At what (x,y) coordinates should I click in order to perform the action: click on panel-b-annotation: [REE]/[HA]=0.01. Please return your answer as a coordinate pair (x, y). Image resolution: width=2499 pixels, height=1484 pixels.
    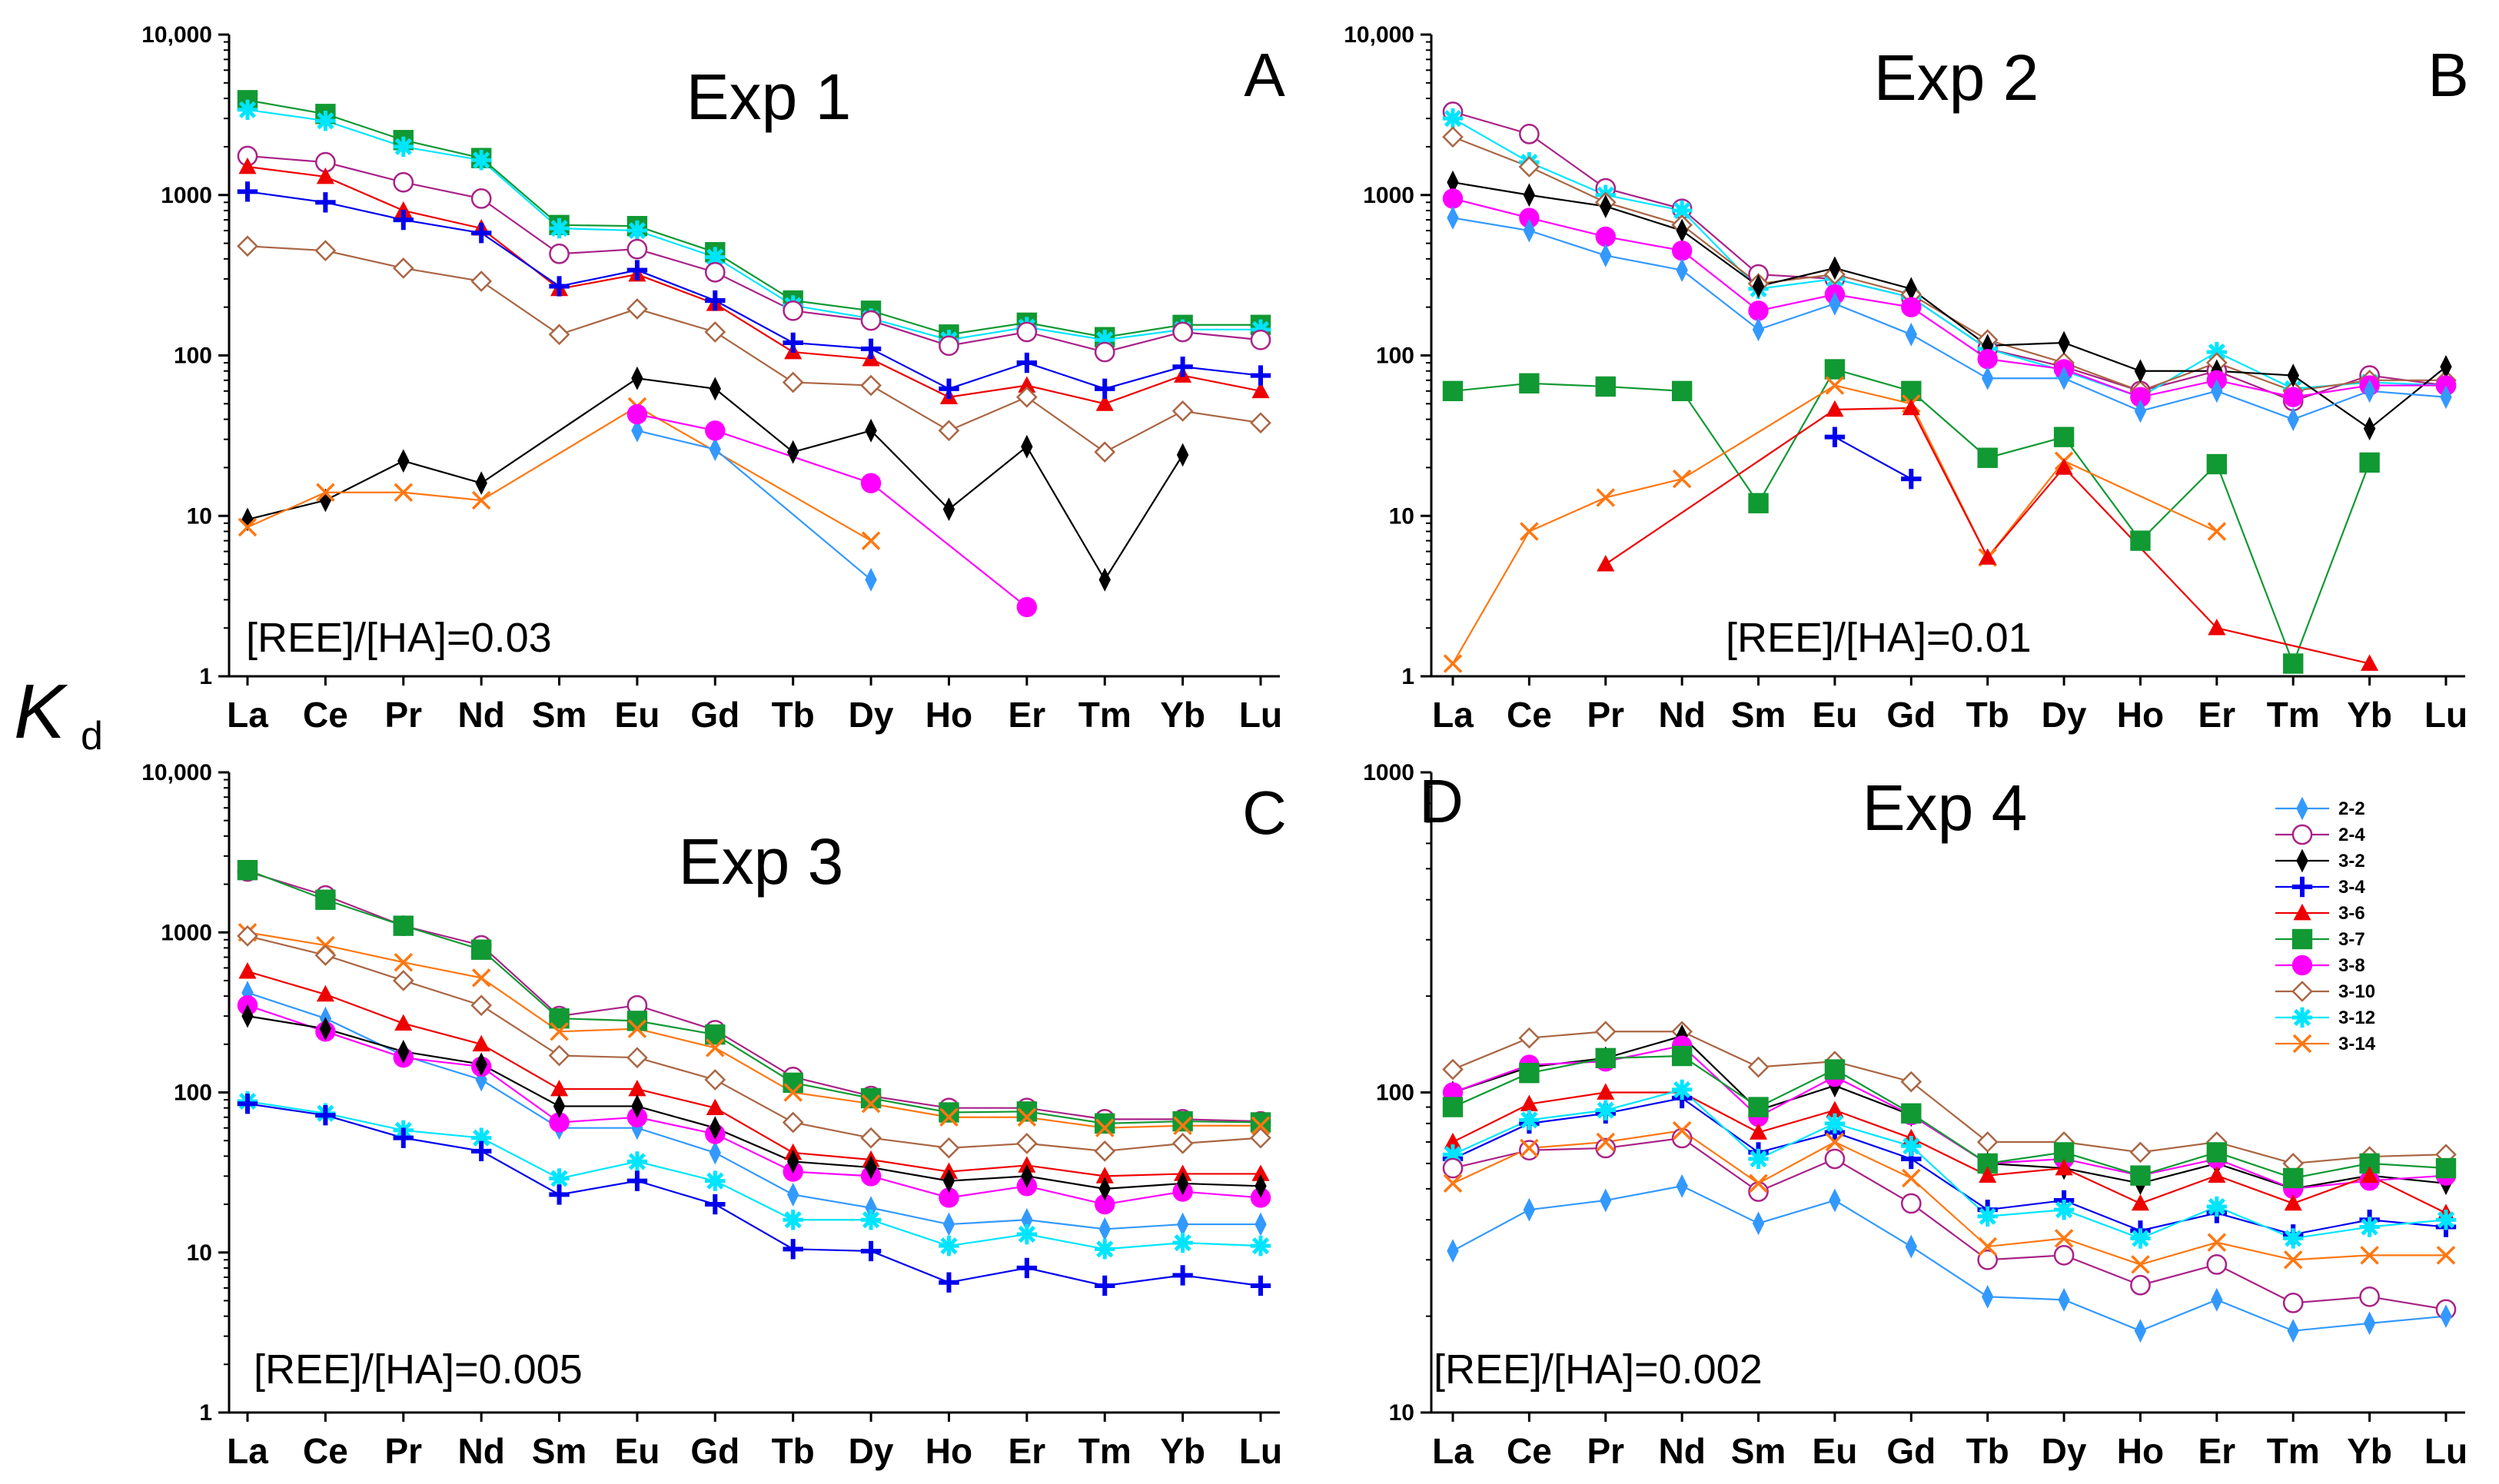
    Looking at the image, I should click on (1879, 638).